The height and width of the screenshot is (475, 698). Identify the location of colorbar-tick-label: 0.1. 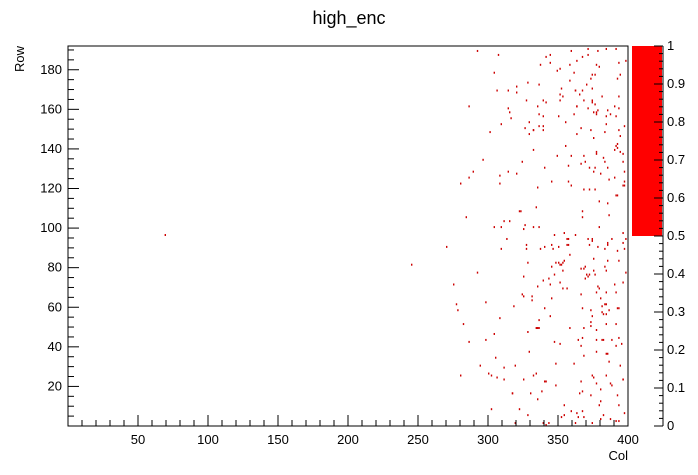
(676, 387).